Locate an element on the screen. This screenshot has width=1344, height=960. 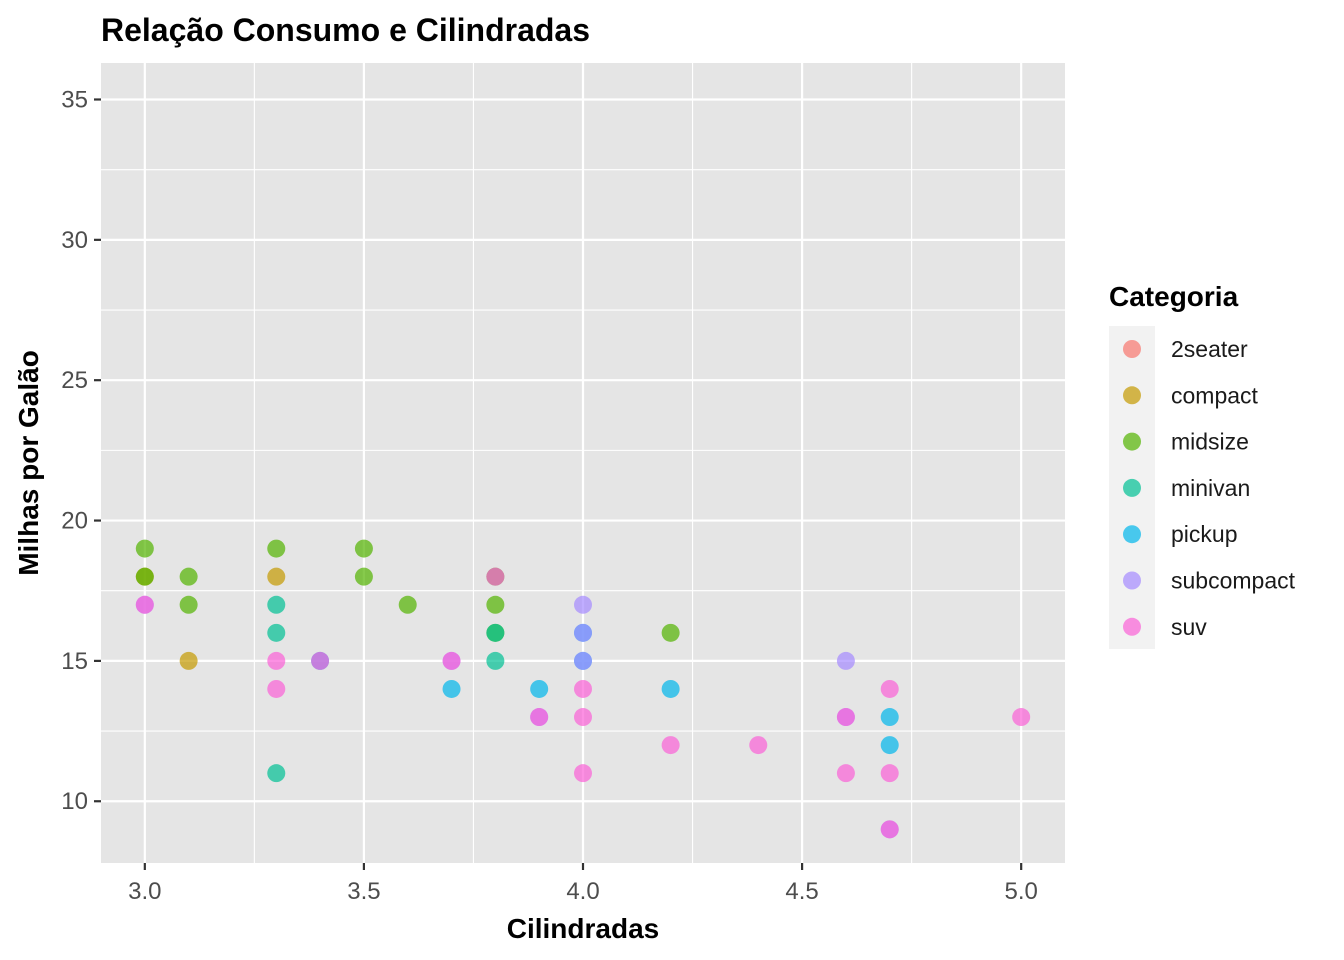
x-tick-label: 4.5 is located at coordinates (801, 891).